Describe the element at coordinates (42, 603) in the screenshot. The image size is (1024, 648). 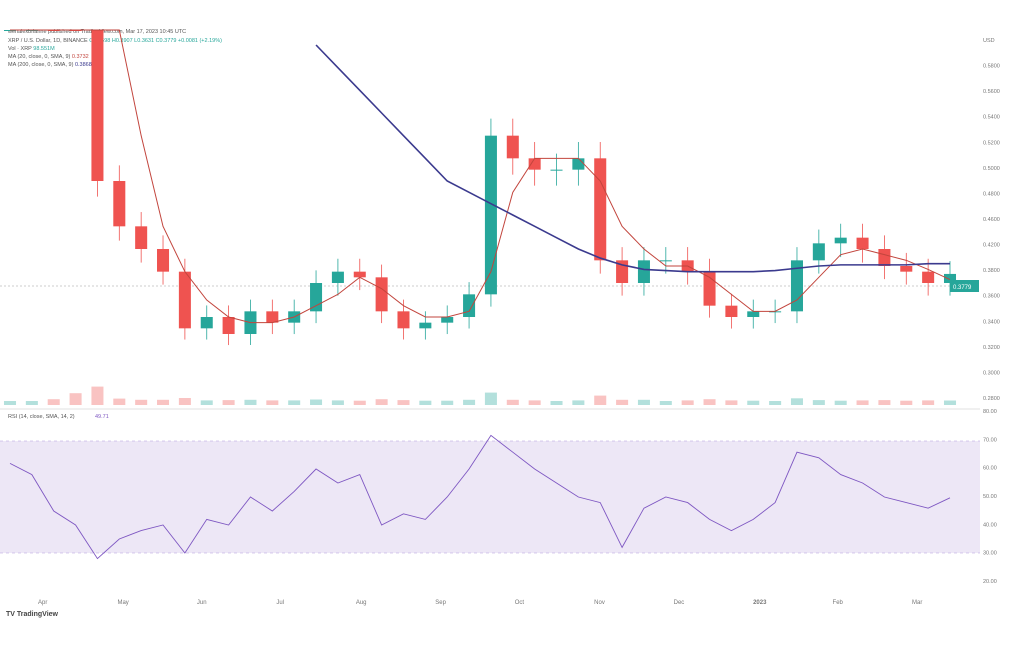
I see `x-tick-label: Apr` at that location.